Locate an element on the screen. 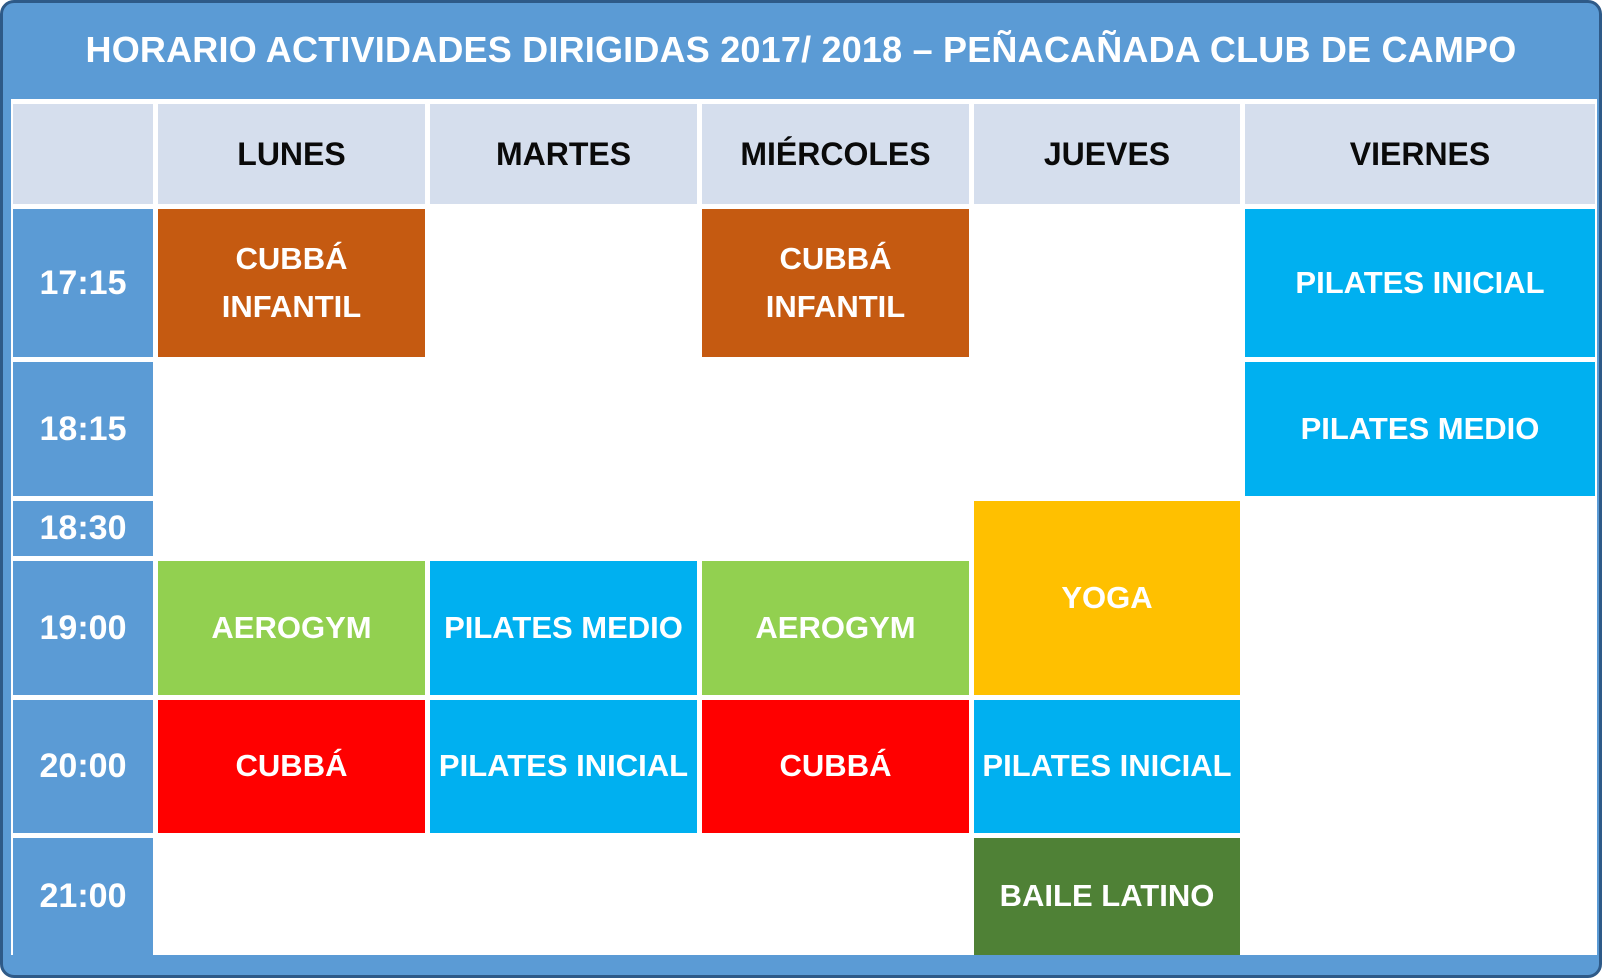  activity-baile-latino-jueves-2100: BAILE LATINO is located at coordinates (1107, 896).